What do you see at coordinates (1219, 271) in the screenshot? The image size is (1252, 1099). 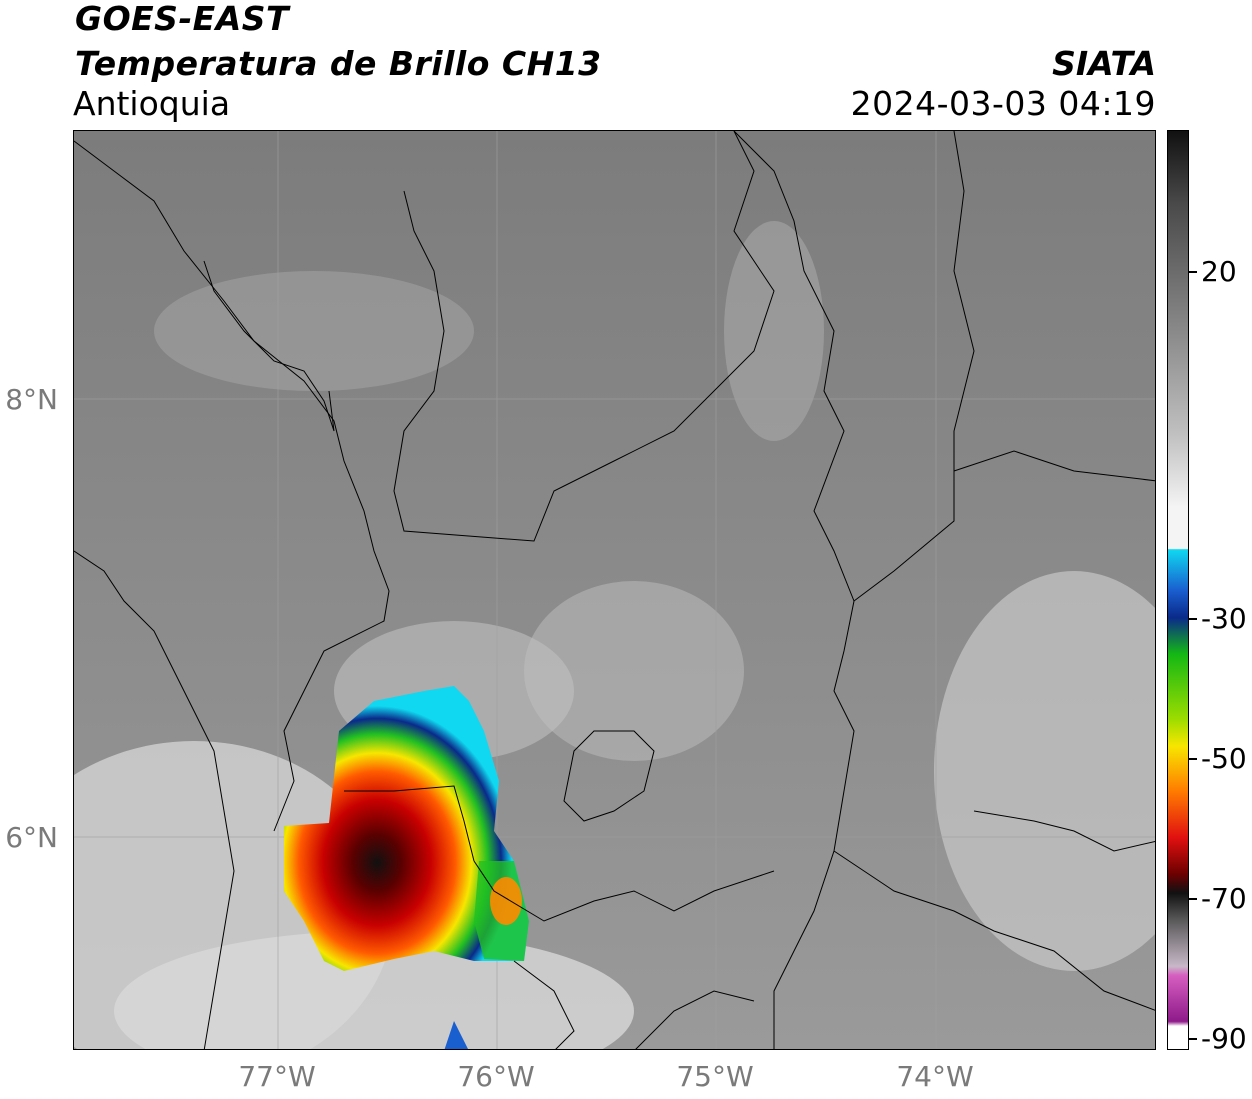 I see `colorbar-label-20: 20` at bounding box center [1219, 271].